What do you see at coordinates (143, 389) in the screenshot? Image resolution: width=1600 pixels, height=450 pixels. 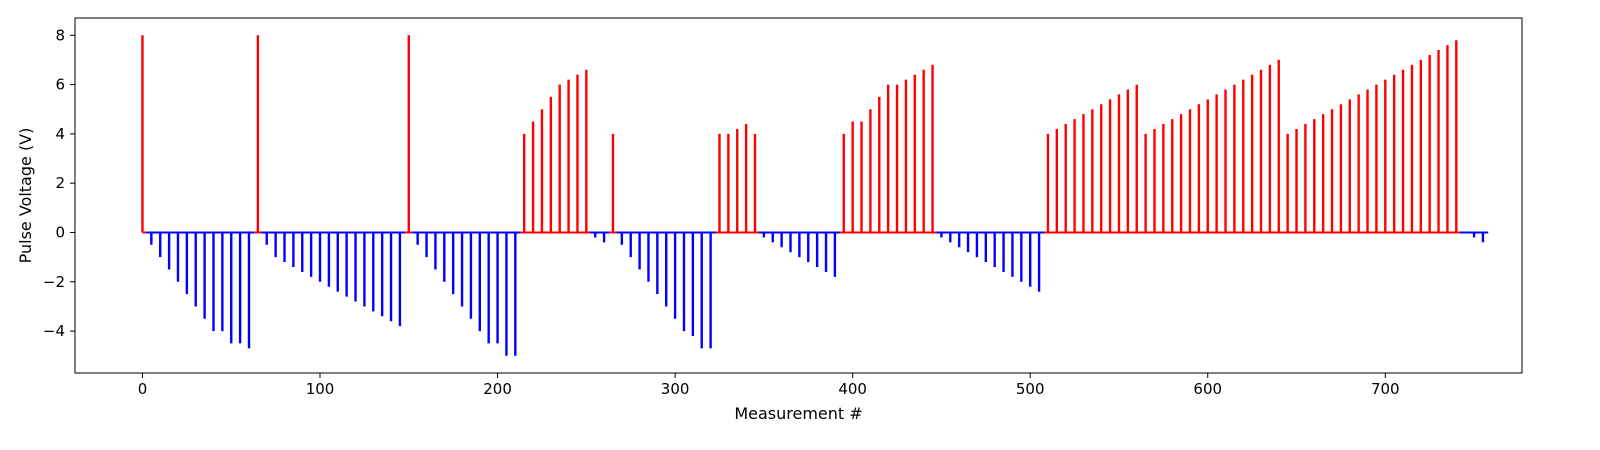 I see `x-tick-label: 0` at bounding box center [143, 389].